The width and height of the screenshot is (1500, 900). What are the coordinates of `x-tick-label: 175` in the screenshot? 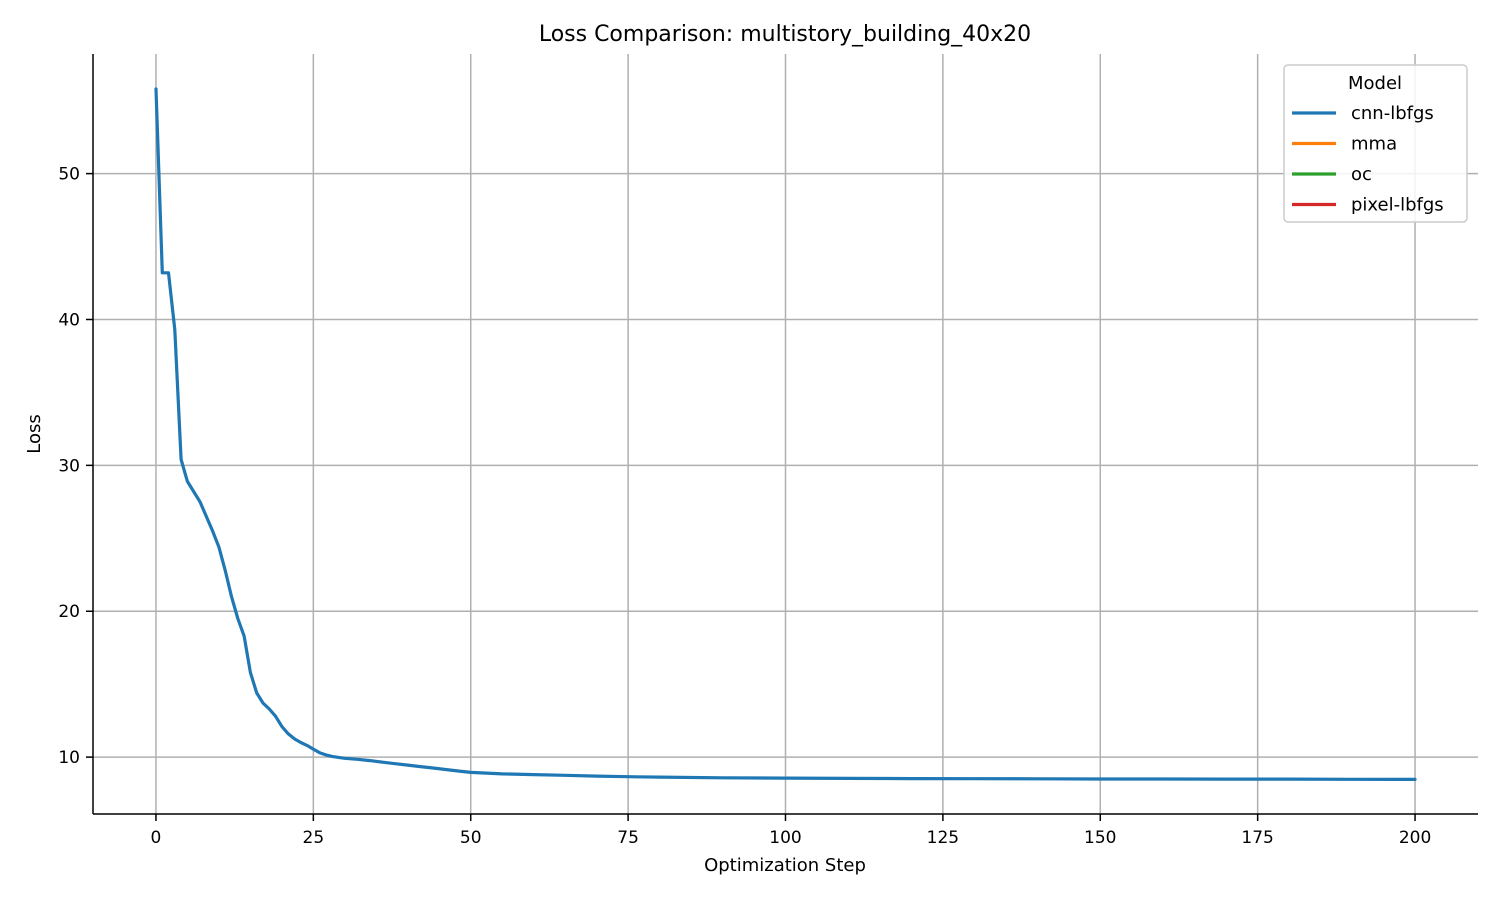 It's located at (1257, 838).